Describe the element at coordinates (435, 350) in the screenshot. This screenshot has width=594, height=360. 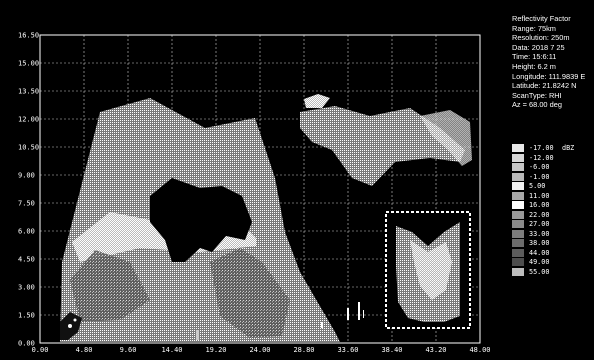
I see `x-tick-label: 43.20` at that location.